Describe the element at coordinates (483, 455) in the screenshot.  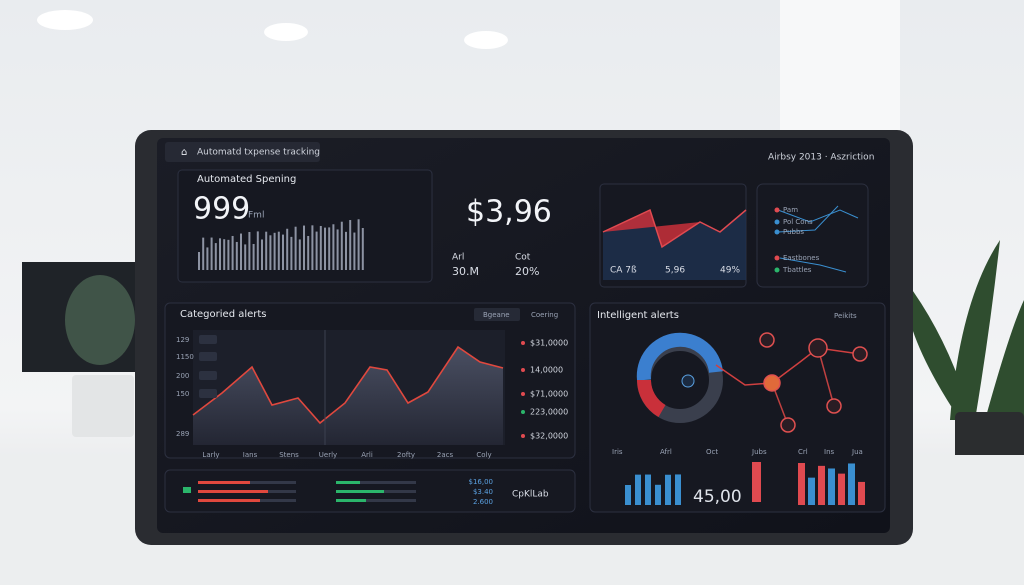
I see `x-label: Coly` at that location.